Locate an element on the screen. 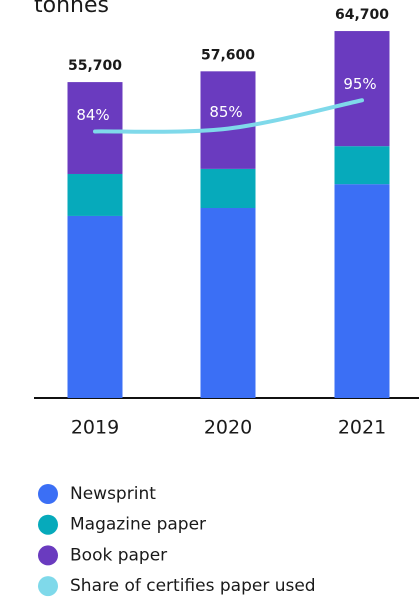  total-label: 55,700 is located at coordinates (95, 66).